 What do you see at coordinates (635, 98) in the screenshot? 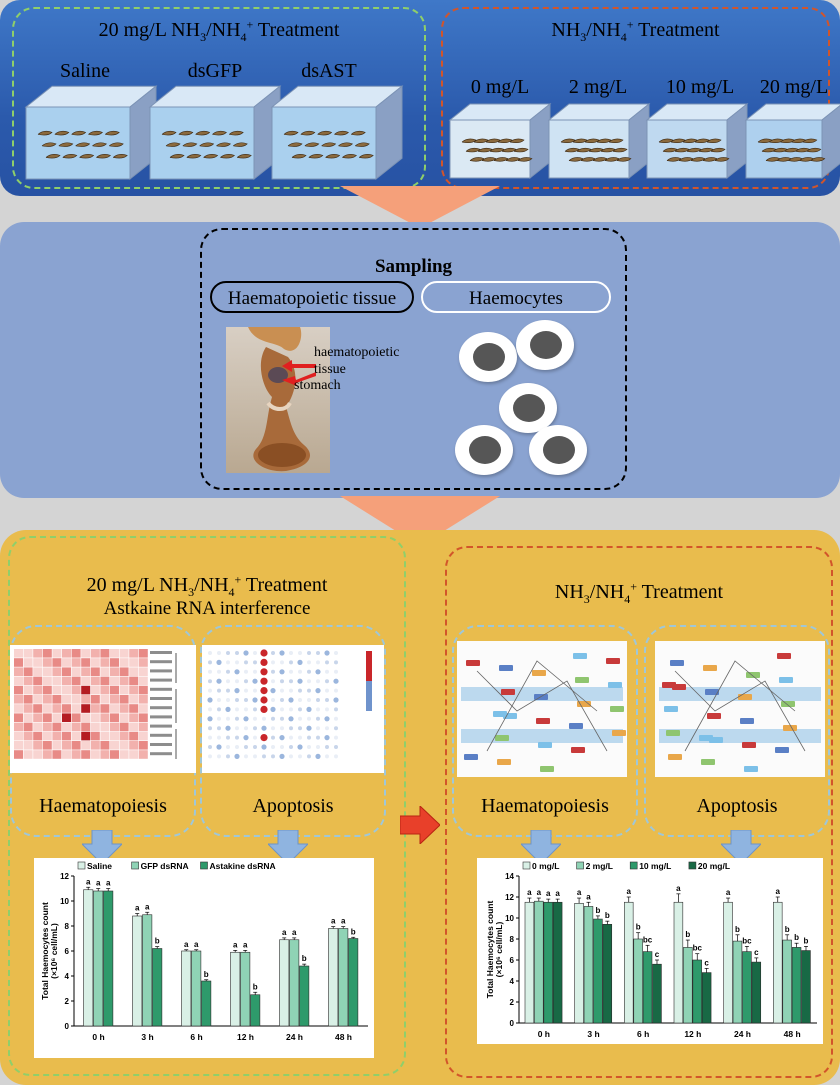
I see `dose-treatment-group` at bounding box center [635, 98].